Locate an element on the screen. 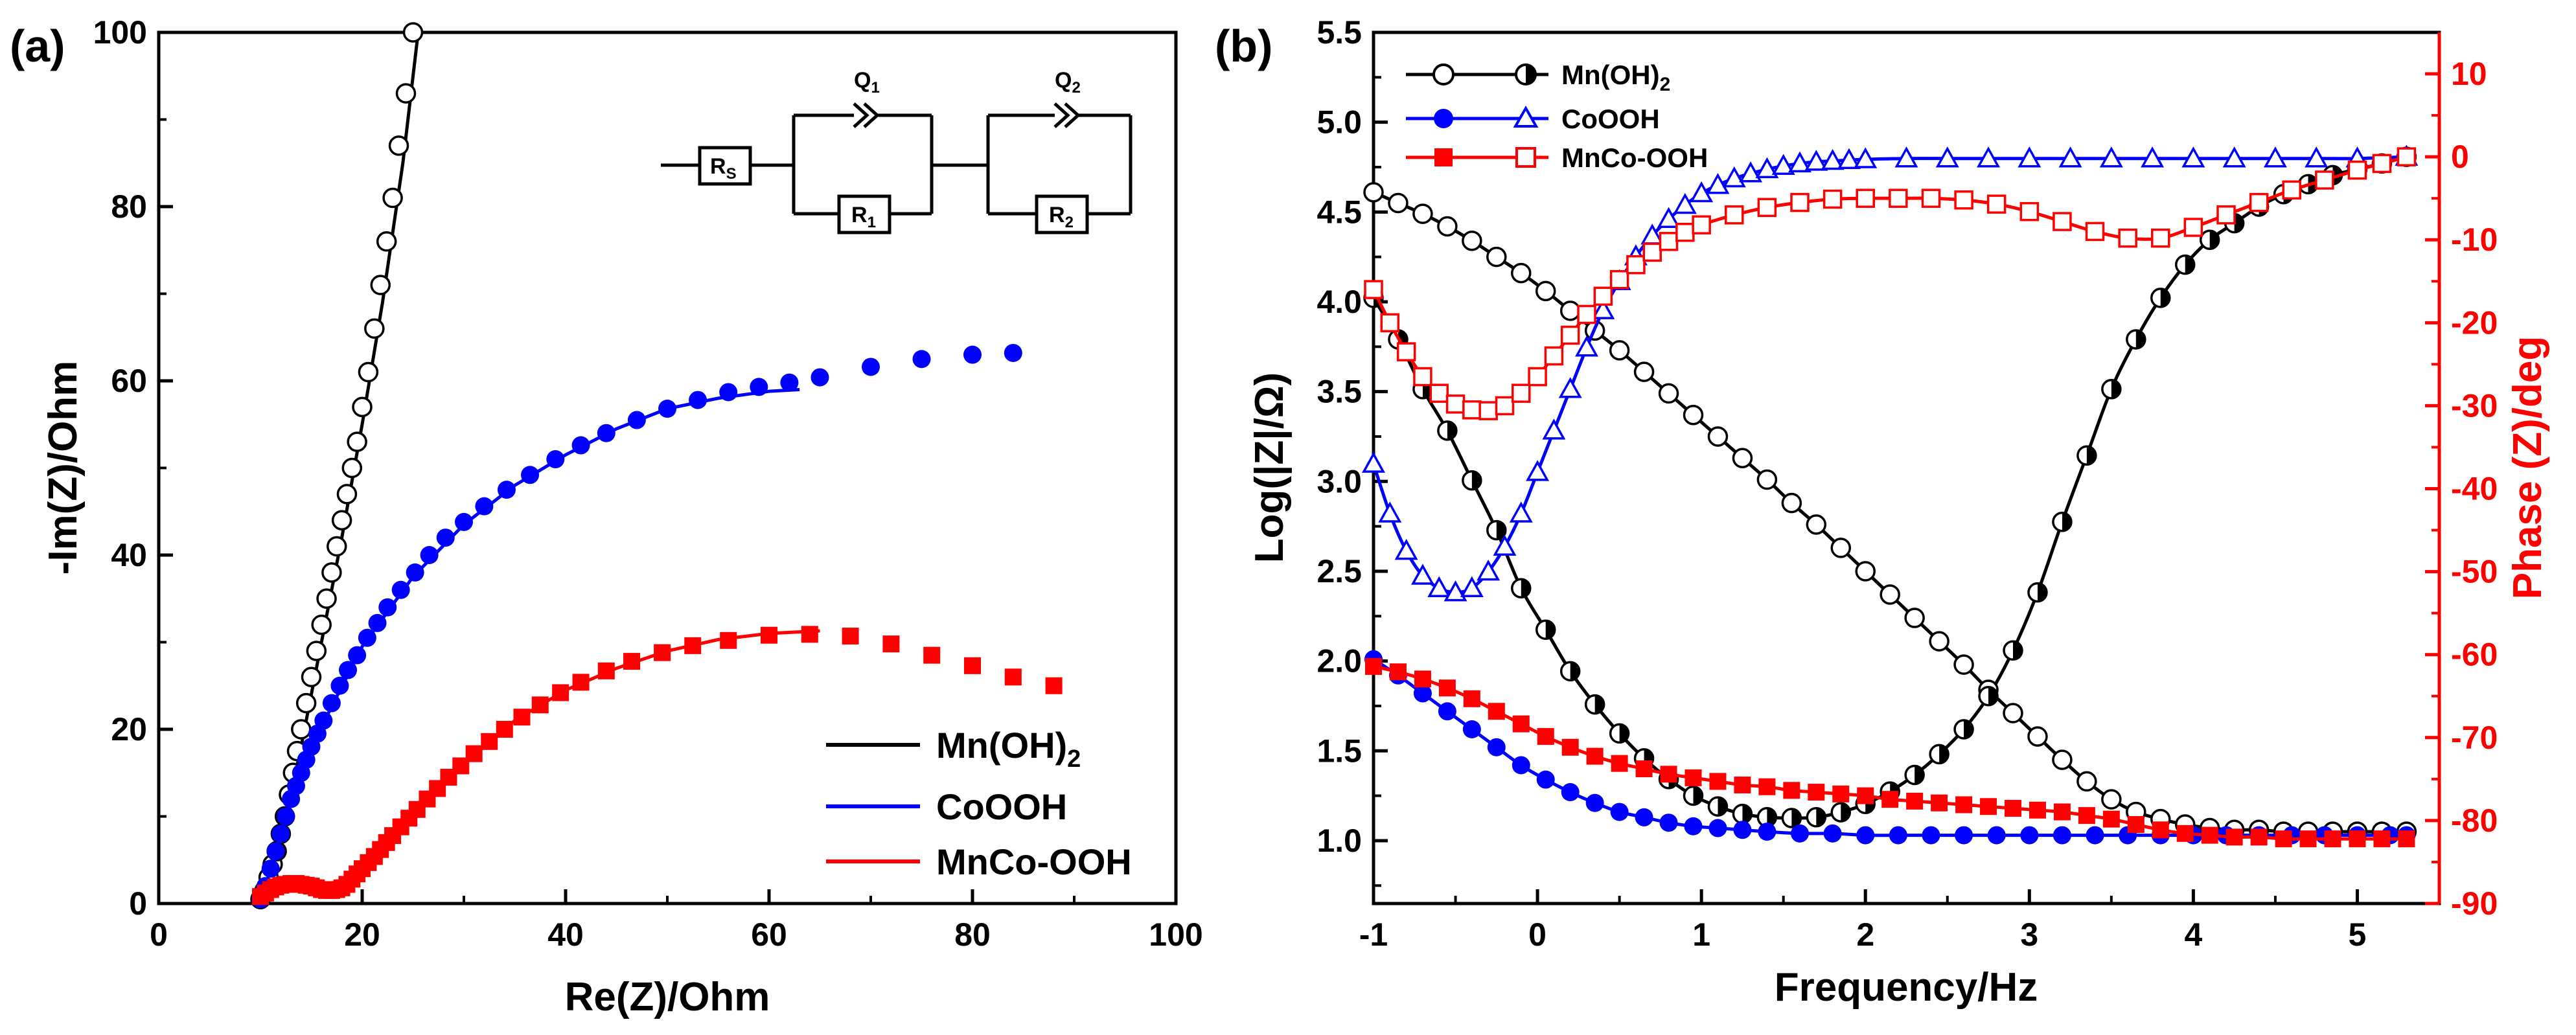 Image resolution: width=2576 pixels, height=1035 pixels. b-phase-point-mn-oh-2-30-fill is located at coordinates (2116, 389).